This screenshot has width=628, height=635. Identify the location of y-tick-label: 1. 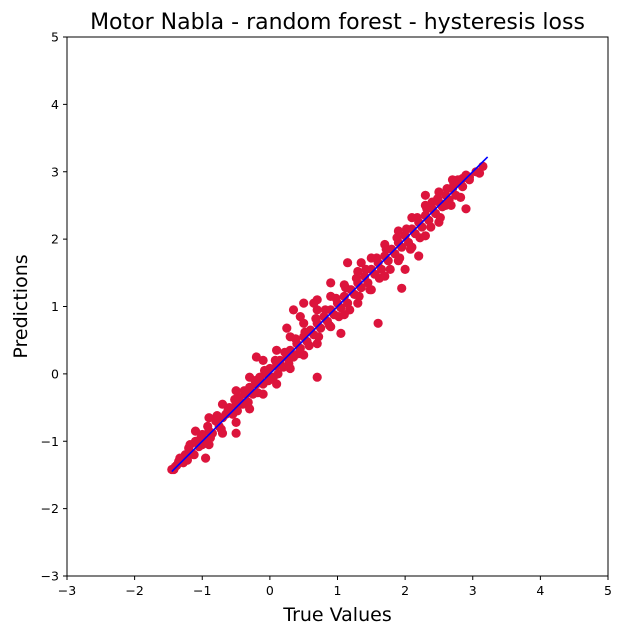
(55, 306).